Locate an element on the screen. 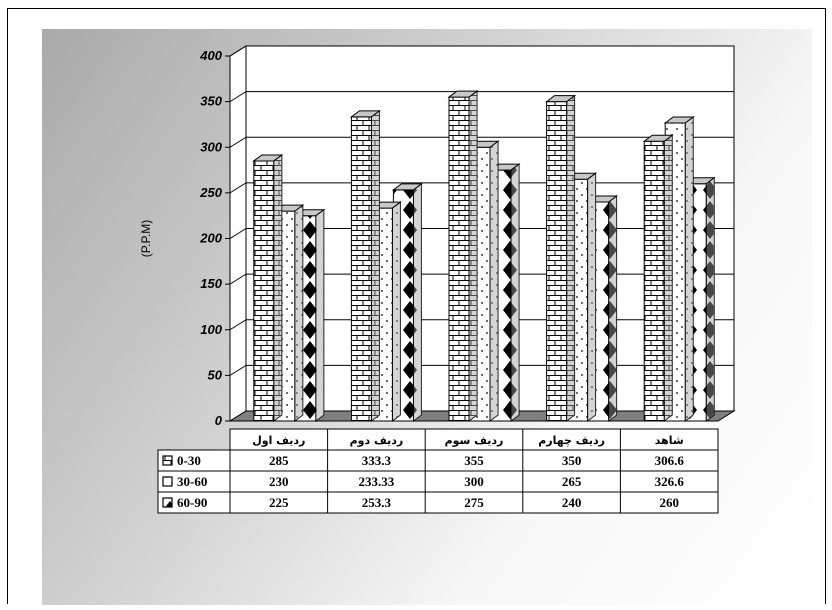 Image resolution: width=832 pixels, height=610 pixels. data-label: 306.6 is located at coordinates (670, 460).